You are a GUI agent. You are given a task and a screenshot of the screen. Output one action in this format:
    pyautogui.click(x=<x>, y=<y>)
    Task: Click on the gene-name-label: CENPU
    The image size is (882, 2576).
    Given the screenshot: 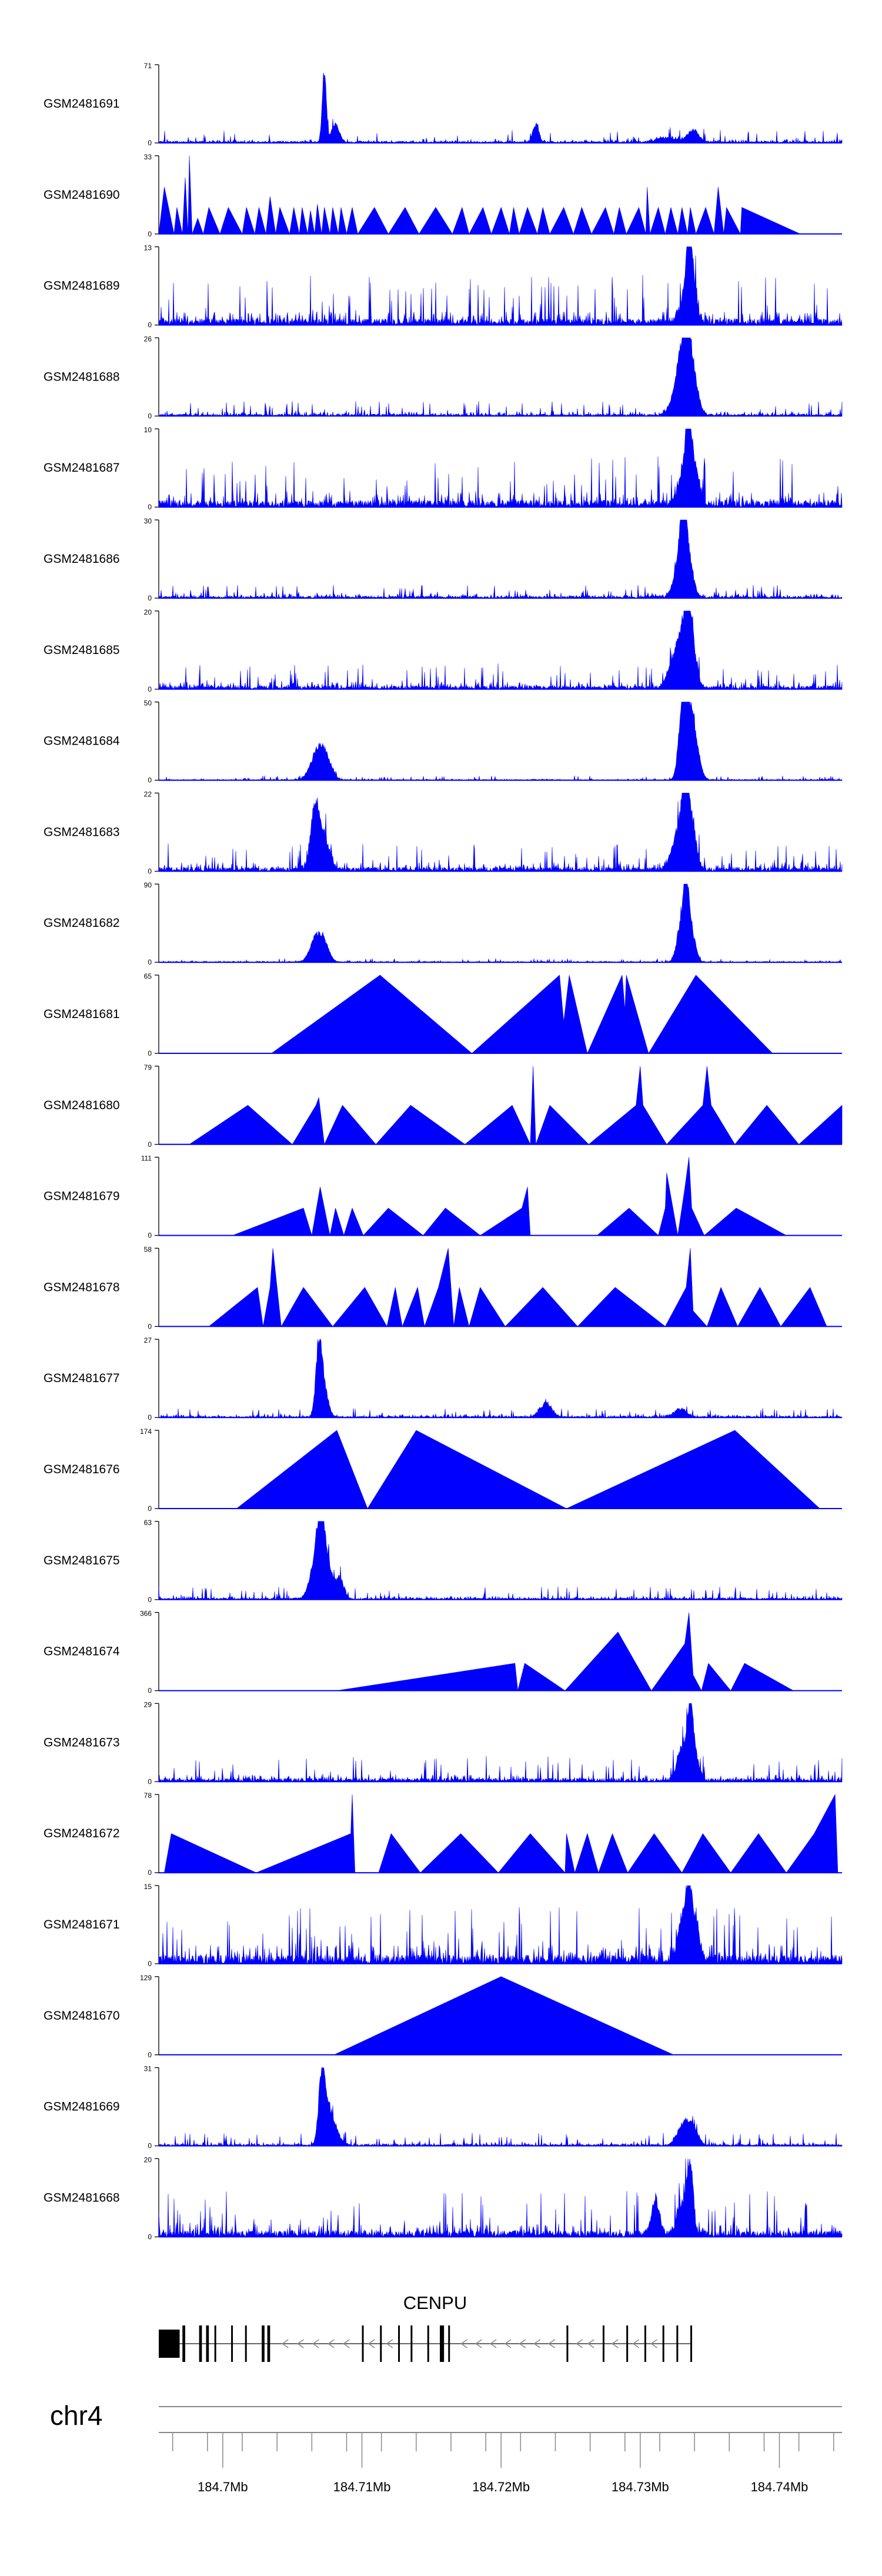 What is the action you would take?
    pyautogui.click(x=435, y=2303)
    